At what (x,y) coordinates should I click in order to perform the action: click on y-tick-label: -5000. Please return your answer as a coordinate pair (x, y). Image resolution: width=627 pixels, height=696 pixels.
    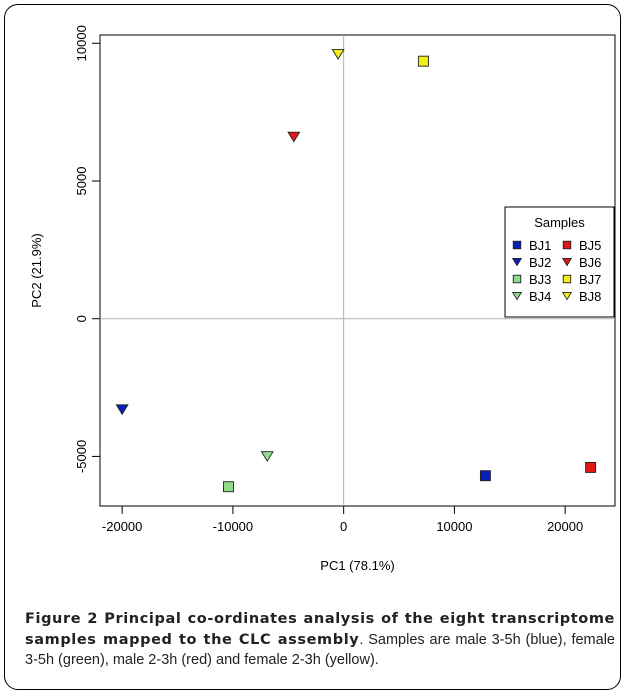
    Looking at the image, I should click on (81, 456).